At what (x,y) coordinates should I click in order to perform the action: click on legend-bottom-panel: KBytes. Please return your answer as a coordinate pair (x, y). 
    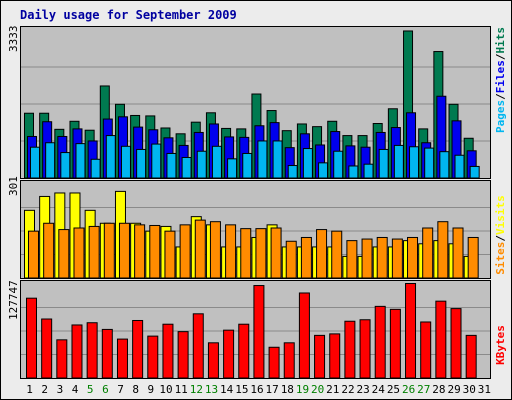
    Looking at the image, I should click on (500, 345).